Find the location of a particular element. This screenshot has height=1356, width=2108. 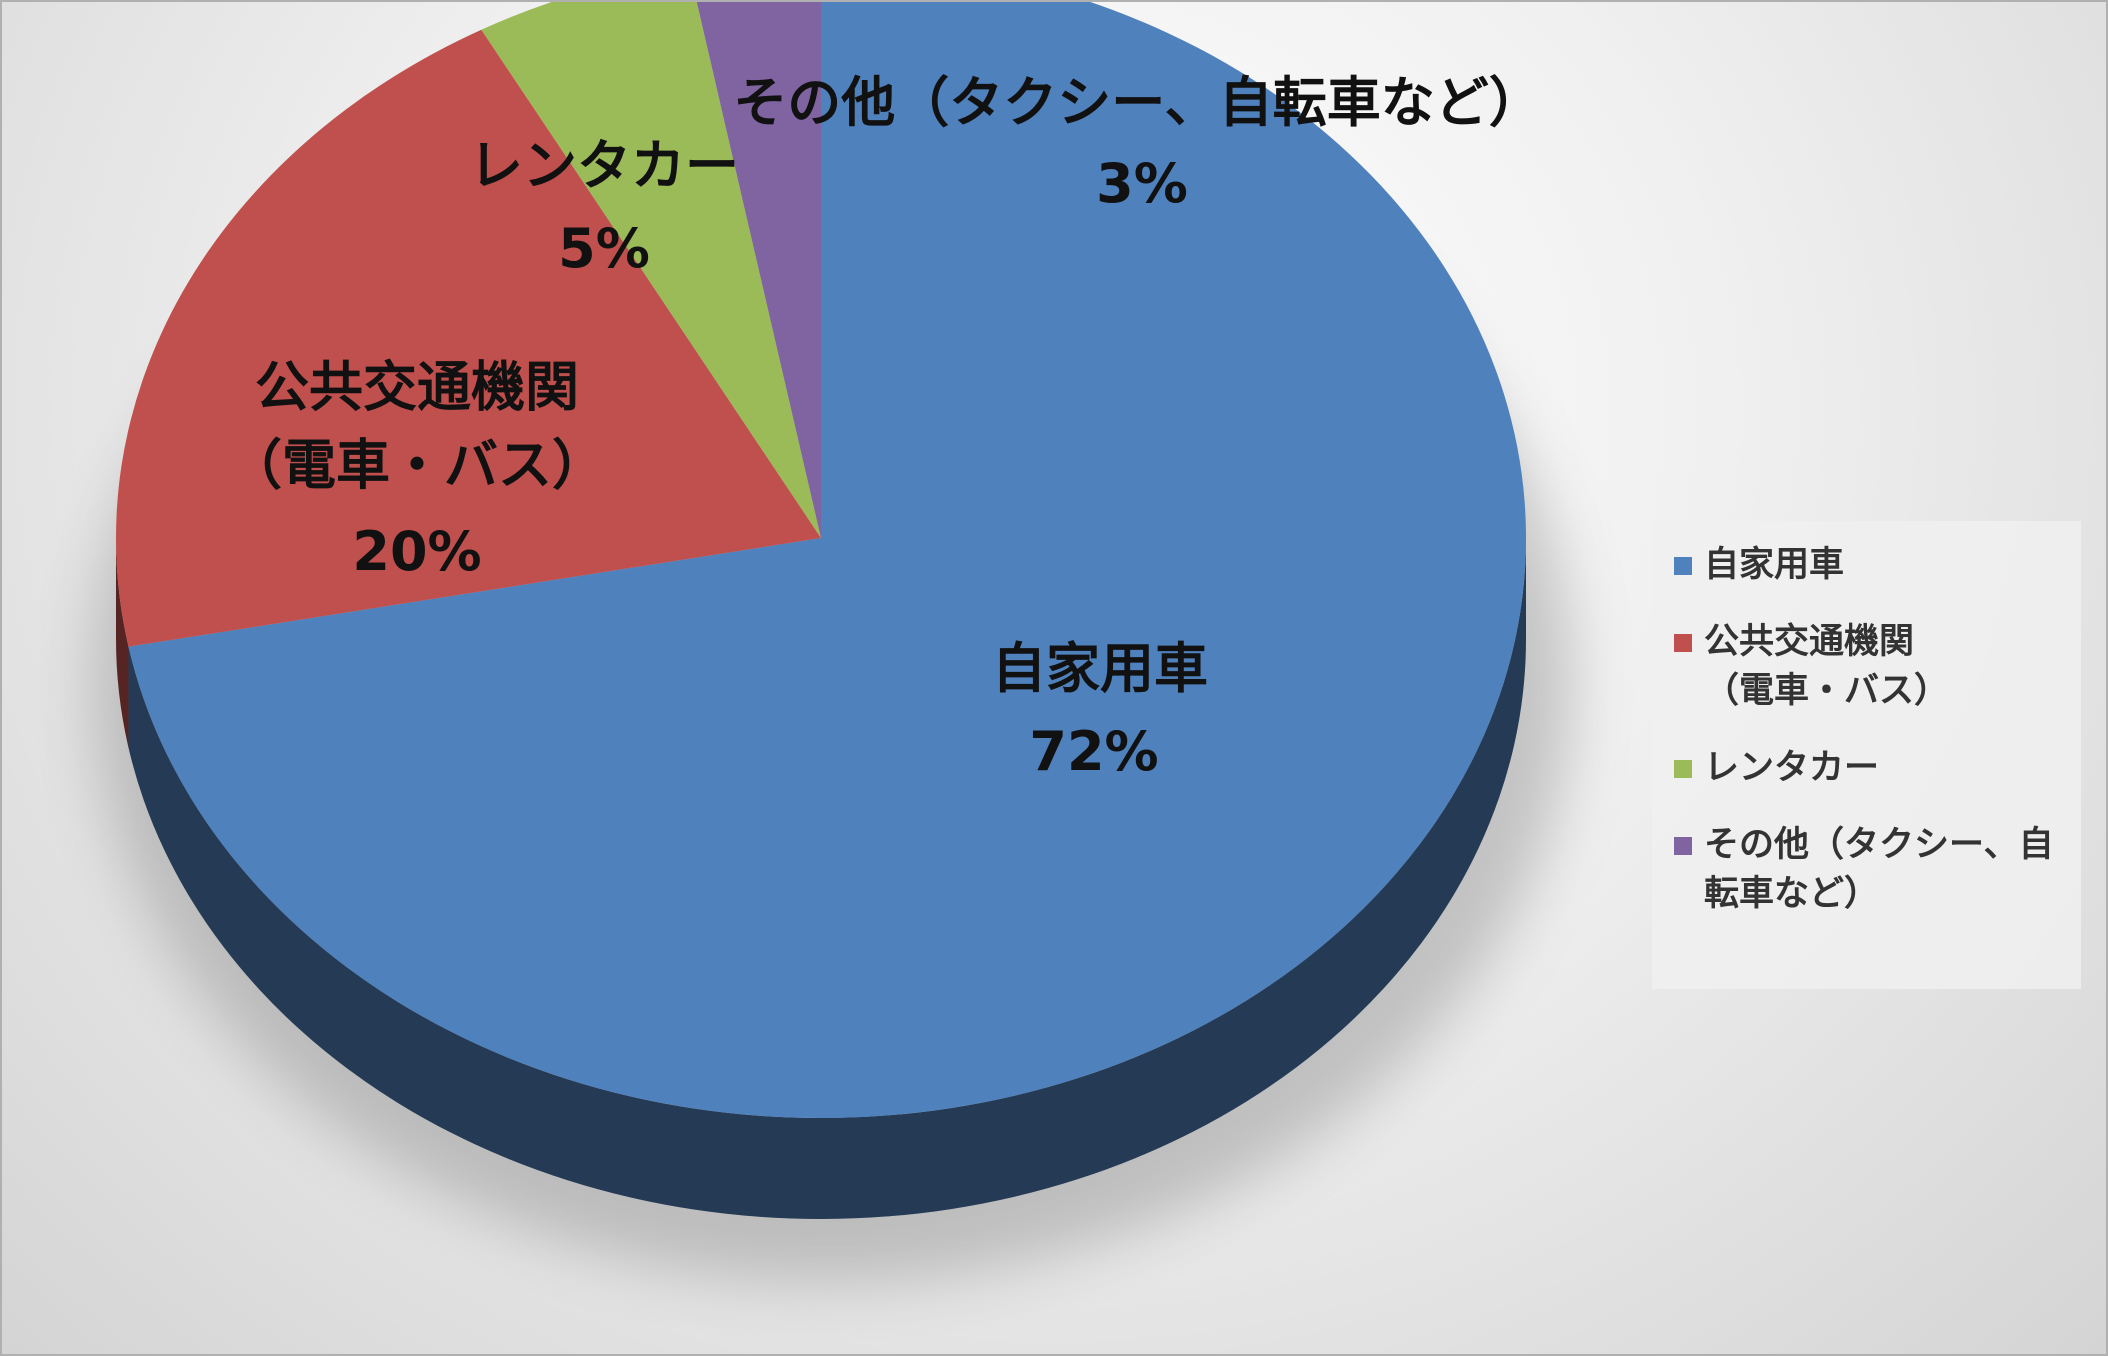

legend-item: その他（タクシー、自転車など） is located at coordinates (1866, 870).